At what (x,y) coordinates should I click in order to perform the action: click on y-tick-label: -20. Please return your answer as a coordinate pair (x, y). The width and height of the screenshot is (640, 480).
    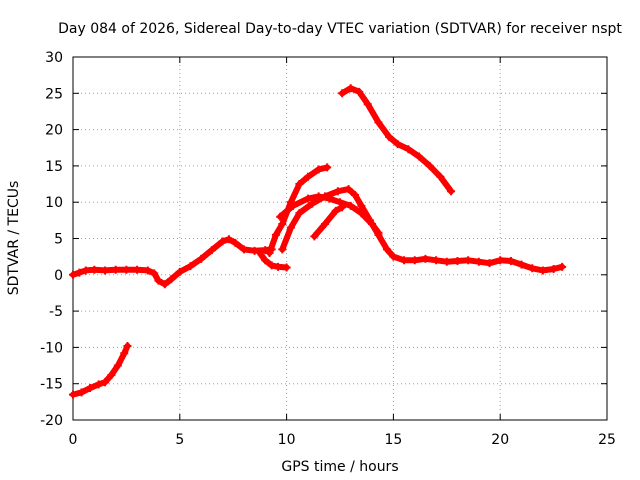
    Looking at the image, I should click on (51, 421).